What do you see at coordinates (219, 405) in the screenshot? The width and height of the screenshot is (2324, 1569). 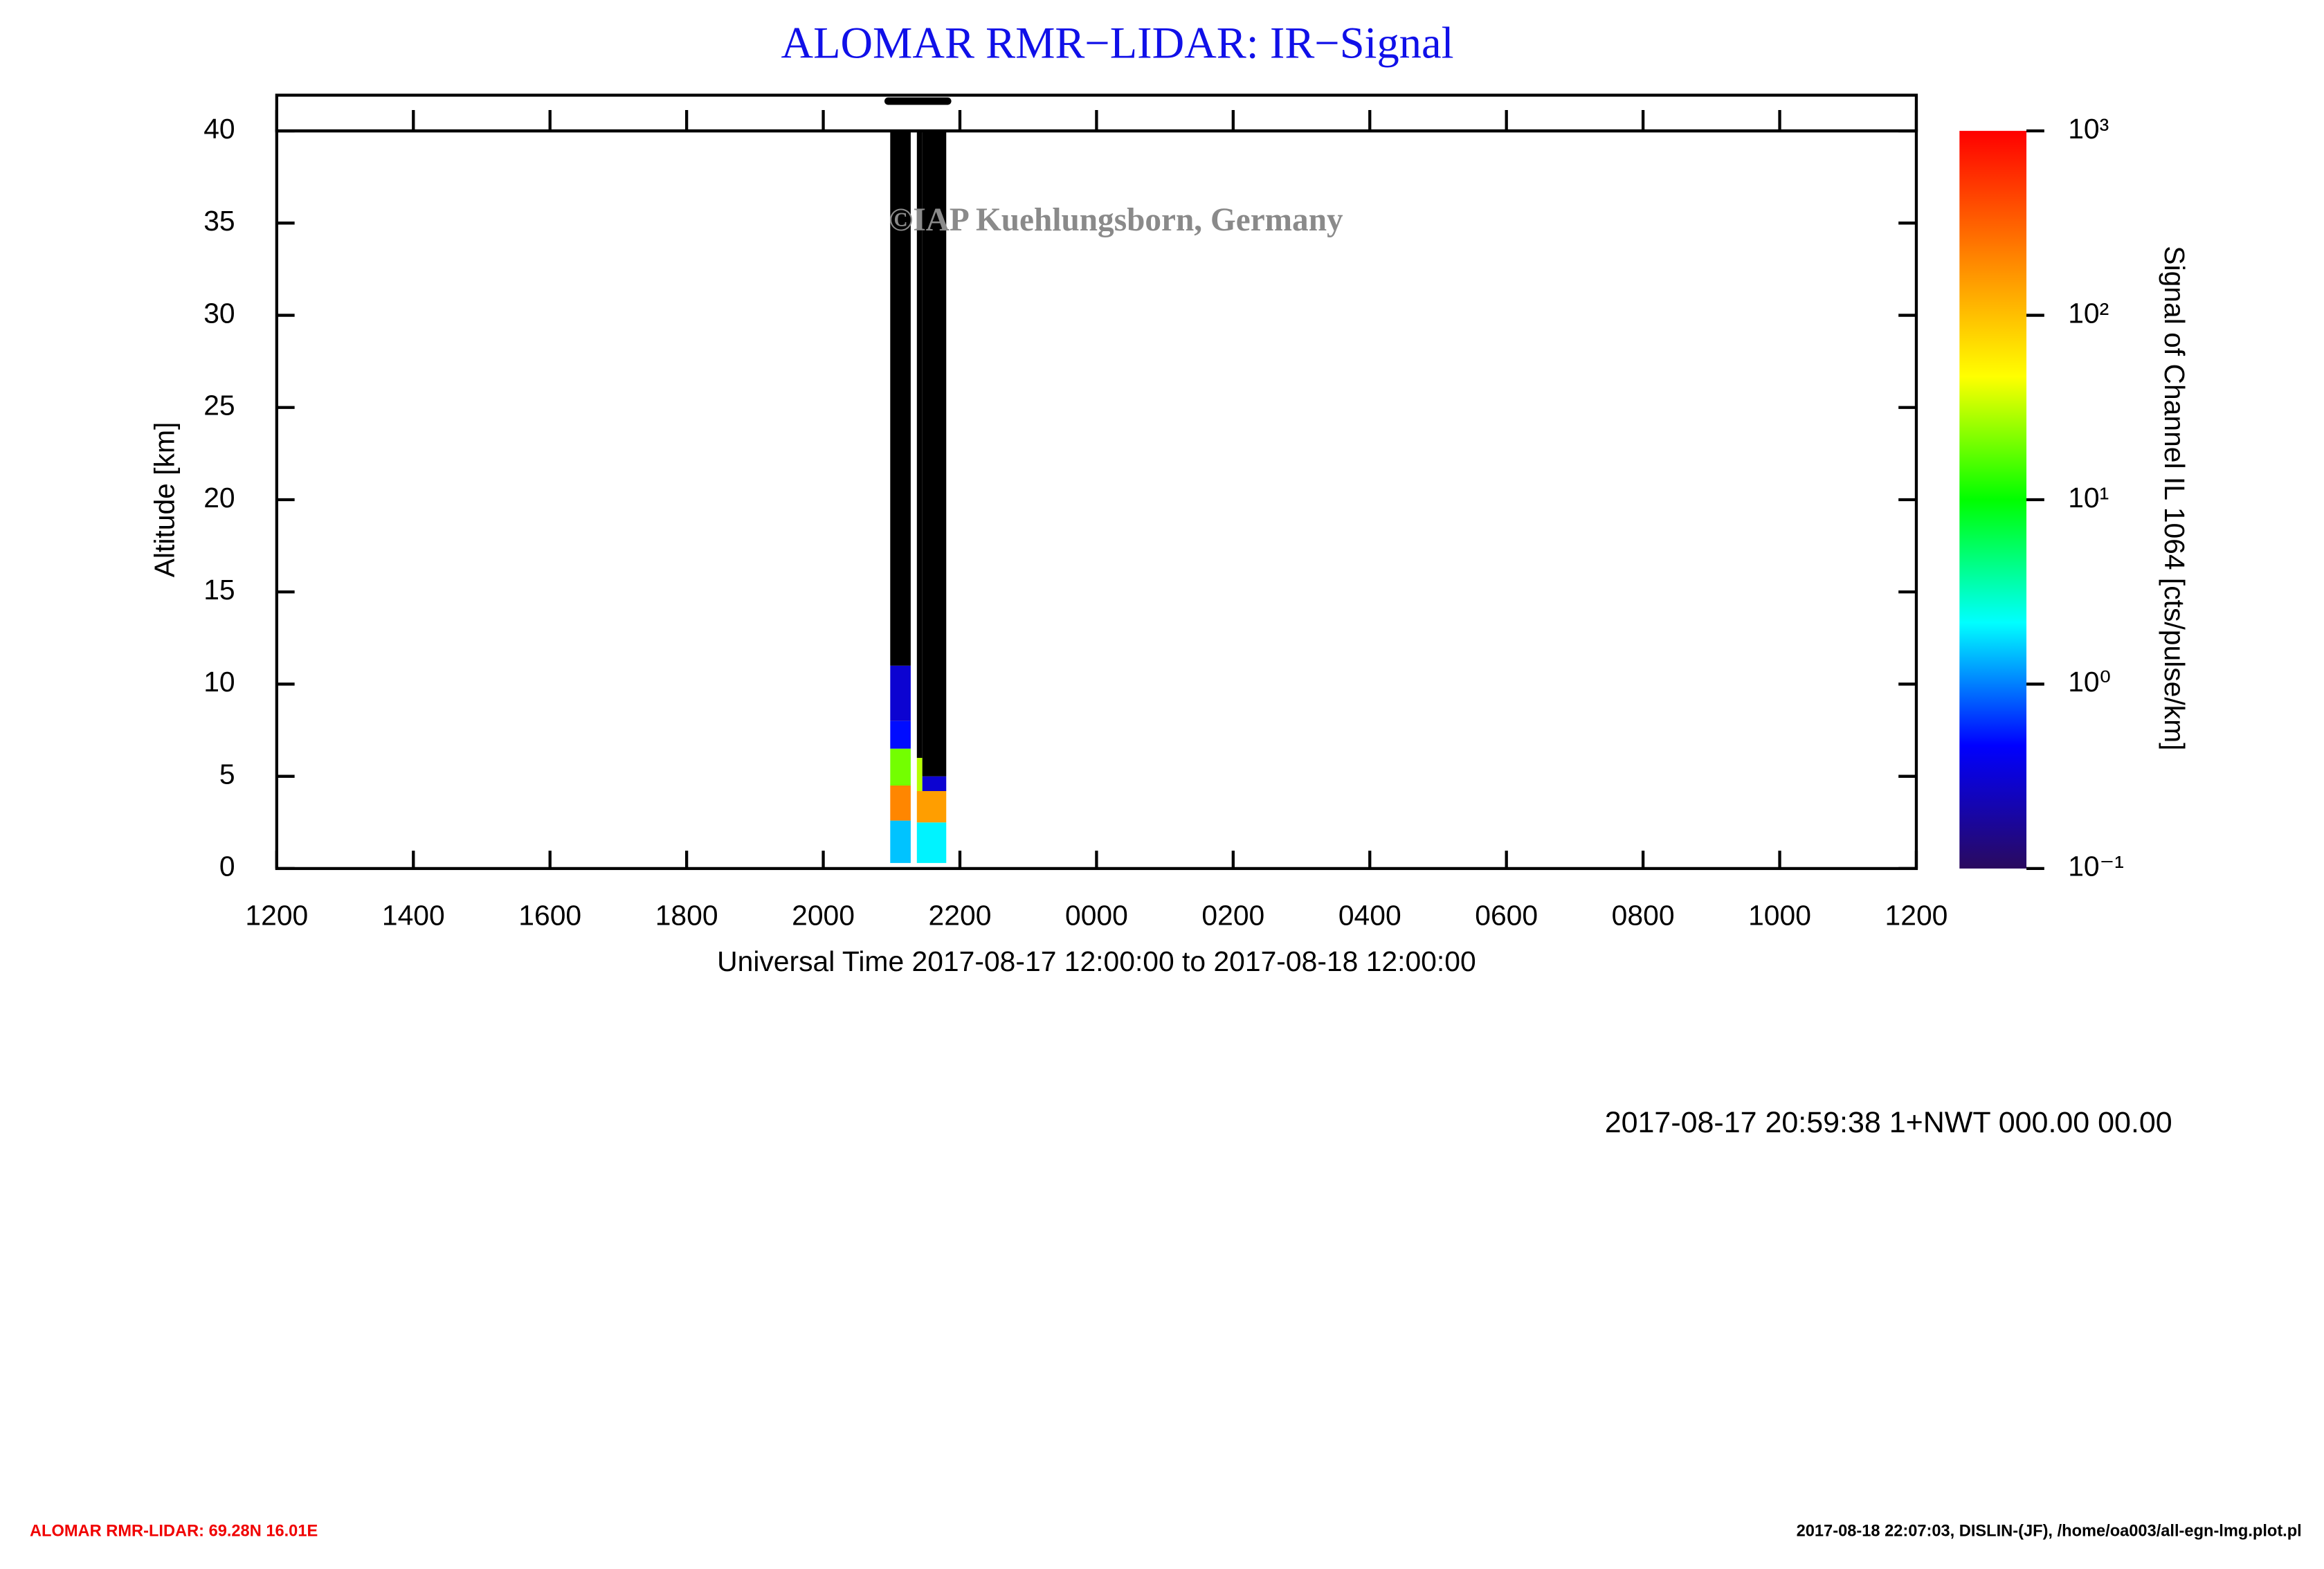 I see `y-tick-label: 25` at bounding box center [219, 405].